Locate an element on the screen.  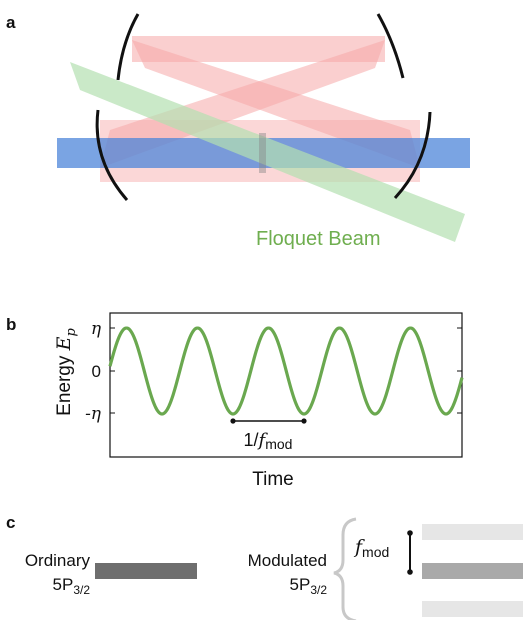
ordinary-label: Ordinary is located at coordinates (58, 560).